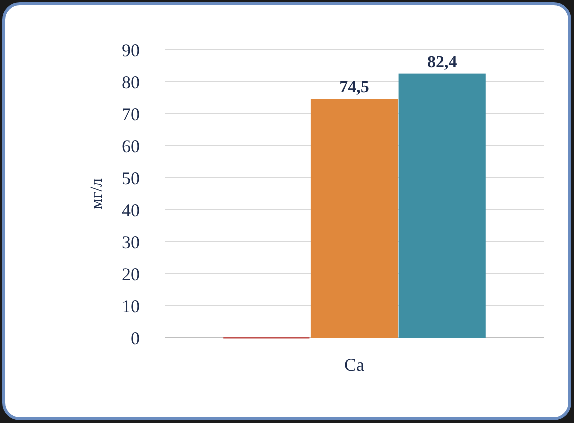  I want to click on y-tick-label: 40, so click(131, 210).